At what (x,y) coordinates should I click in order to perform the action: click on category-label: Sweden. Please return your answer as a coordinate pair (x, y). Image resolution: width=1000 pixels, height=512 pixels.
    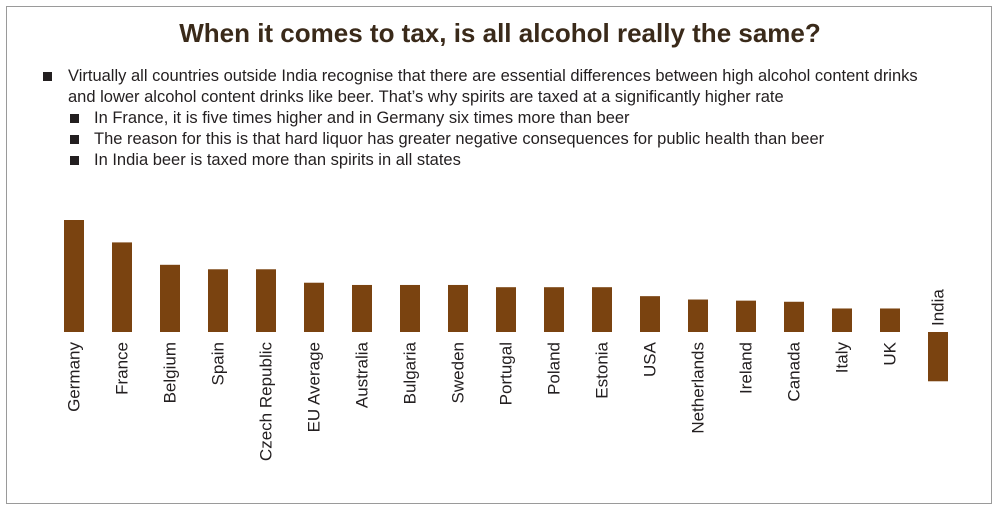
    Looking at the image, I should click on (458, 372).